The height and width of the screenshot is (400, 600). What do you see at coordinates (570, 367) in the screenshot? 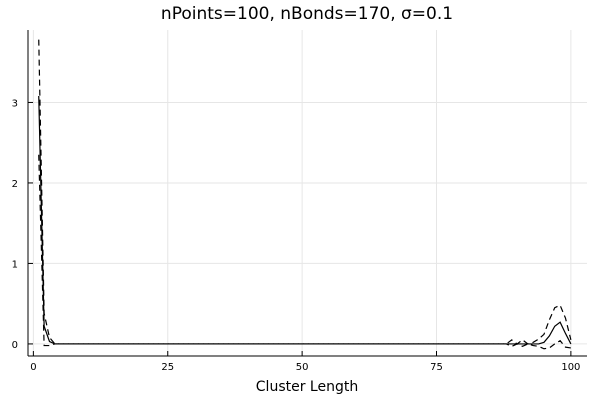
I see `x-tick-label-4: 100` at bounding box center [570, 367].